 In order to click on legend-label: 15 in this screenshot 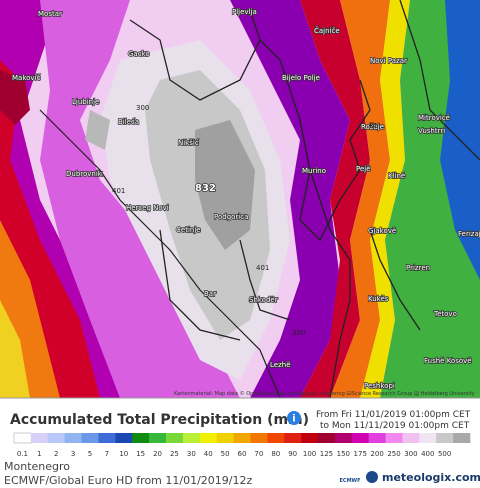, I will do `click(140, 454)`.